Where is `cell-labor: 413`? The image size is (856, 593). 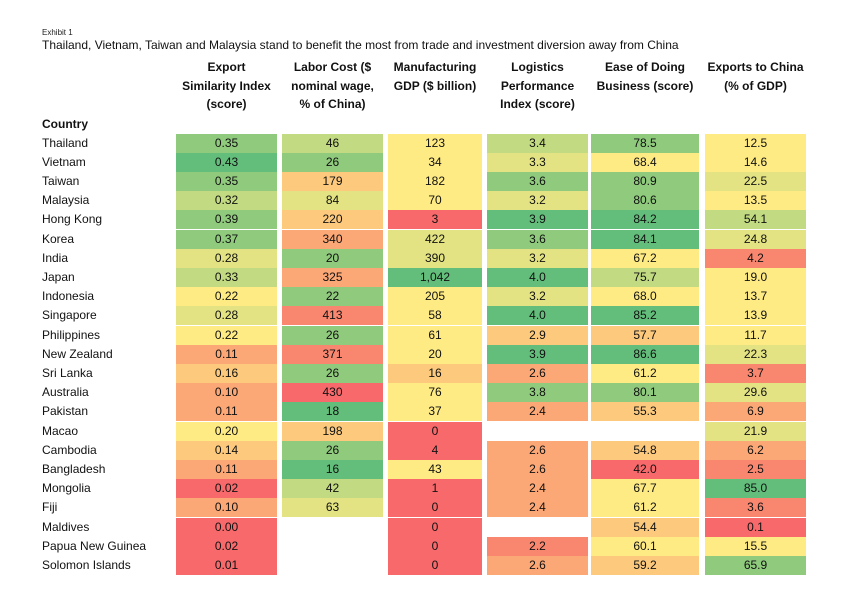
cell-labor: 413 is located at coordinates (332, 316).